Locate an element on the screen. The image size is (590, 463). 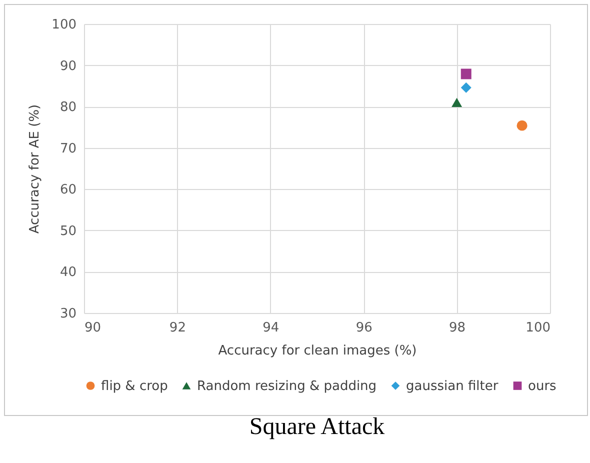
legend-label: Random resizing & padding is located at coordinates (287, 386).